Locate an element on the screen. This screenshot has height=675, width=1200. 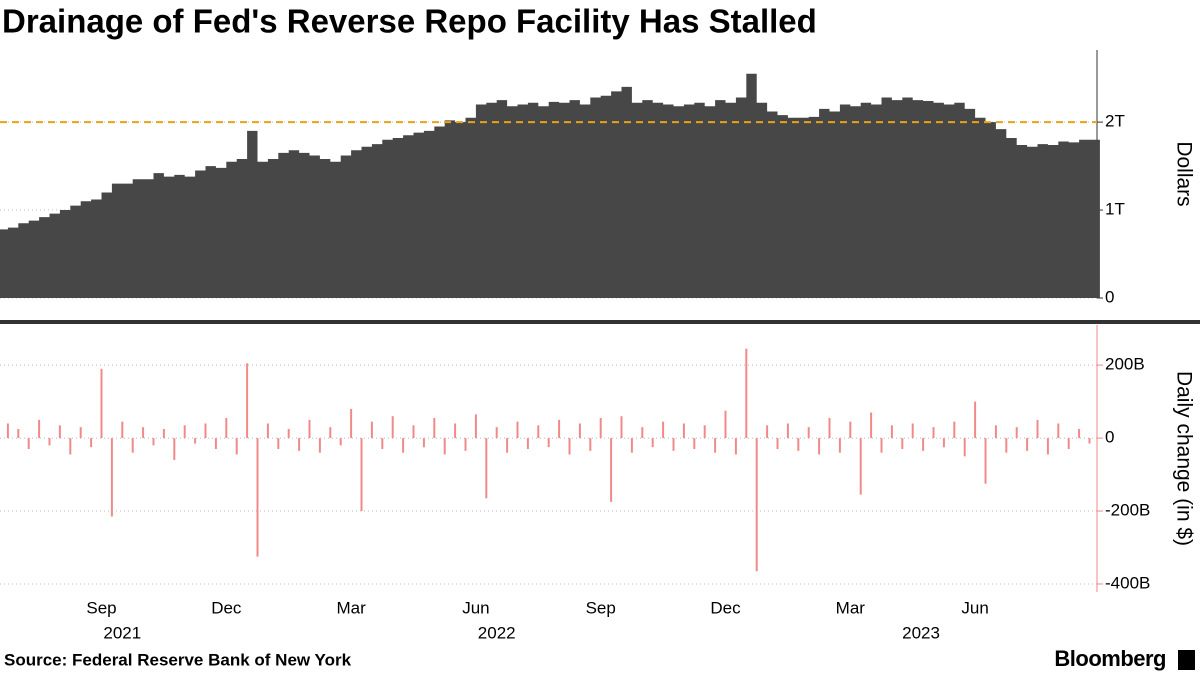
panel-separator is located at coordinates (600, 322).